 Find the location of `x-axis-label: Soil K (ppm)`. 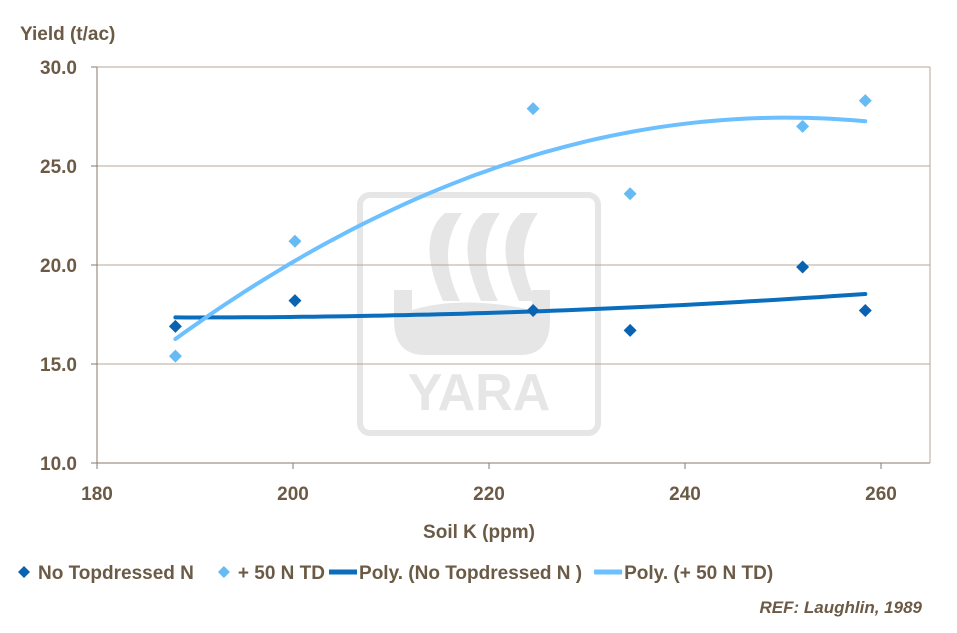

x-axis-label: Soil K (ppm) is located at coordinates (479, 532).